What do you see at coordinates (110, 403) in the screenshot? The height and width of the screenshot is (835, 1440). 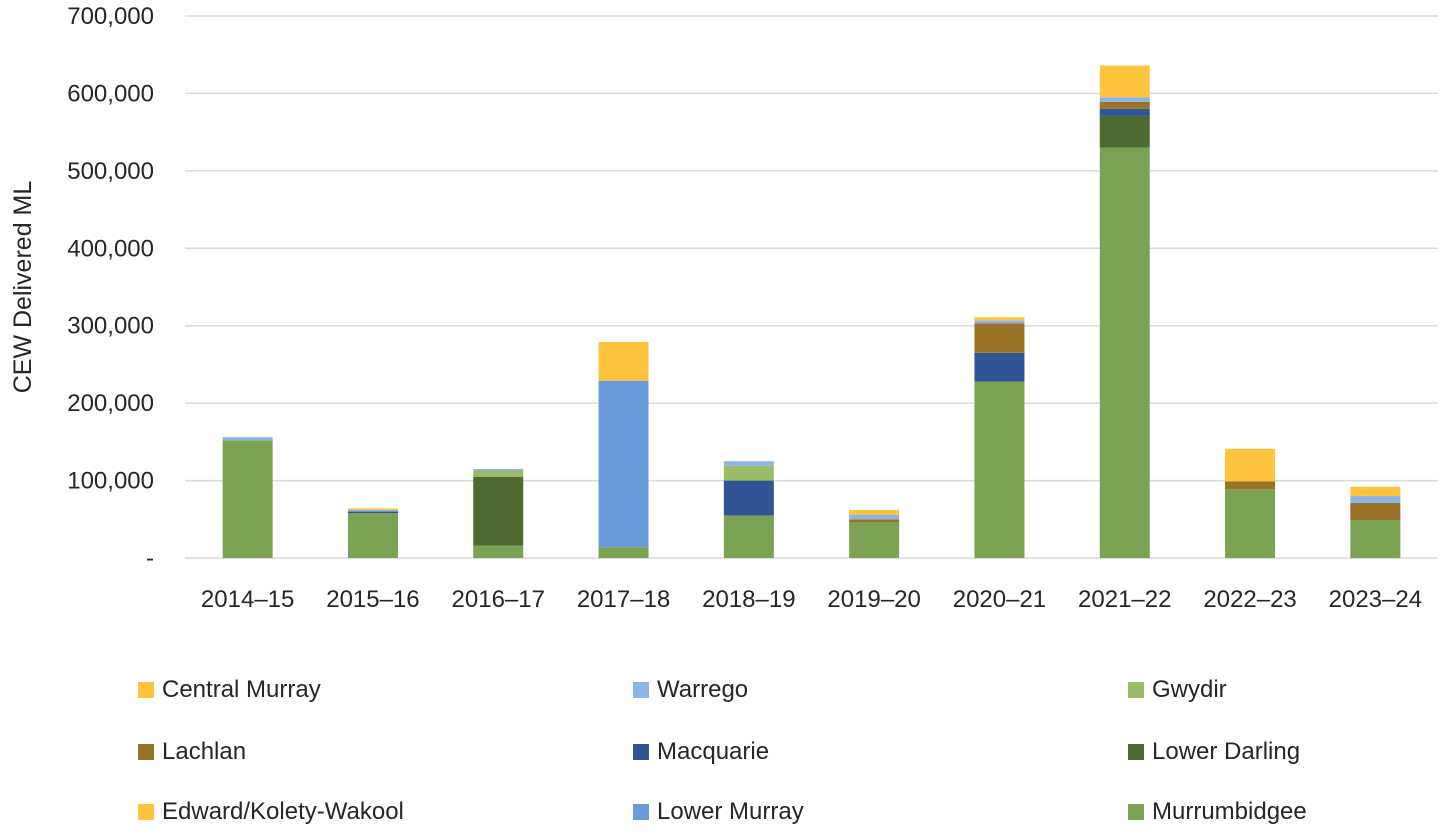 I see `y-tick-label: 200,000` at bounding box center [110, 403].